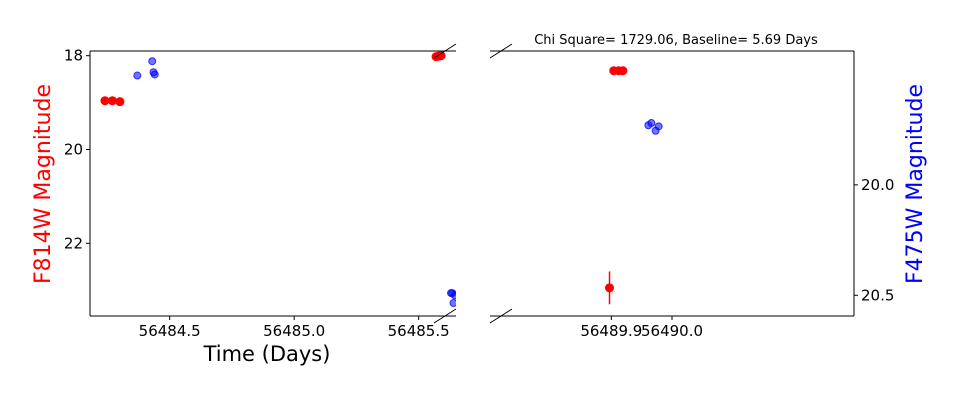 The width and height of the screenshot is (960, 400). I want to click on y-tick-label-right: 20.0, so click(877, 185).